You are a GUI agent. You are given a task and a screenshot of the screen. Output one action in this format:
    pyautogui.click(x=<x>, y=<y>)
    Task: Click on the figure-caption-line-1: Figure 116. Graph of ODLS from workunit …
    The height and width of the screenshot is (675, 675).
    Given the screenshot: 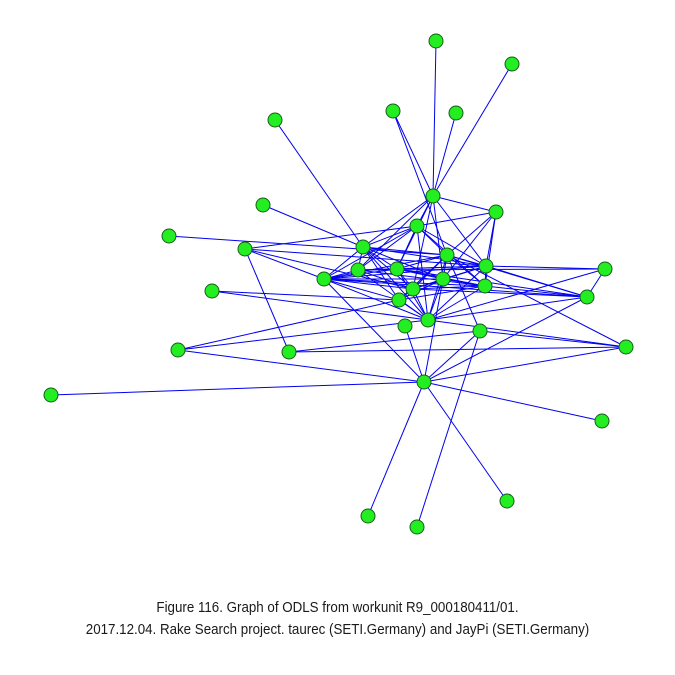 What is the action you would take?
    pyautogui.click(x=337, y=608)
    